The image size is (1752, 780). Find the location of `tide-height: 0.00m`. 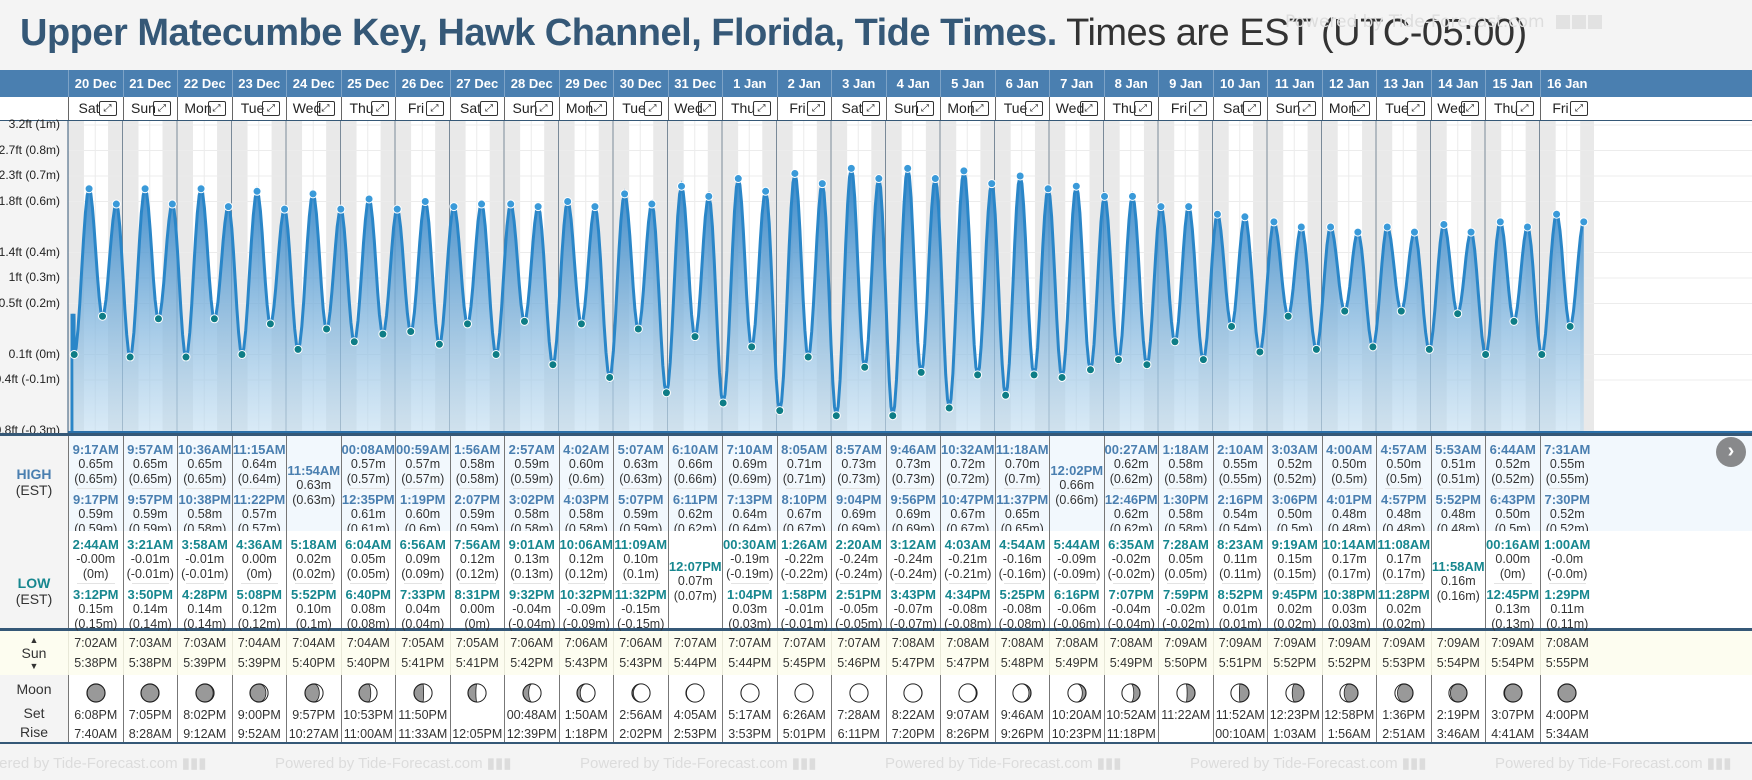

tide-height: 0.00m is located at coordinates (1513, 559).